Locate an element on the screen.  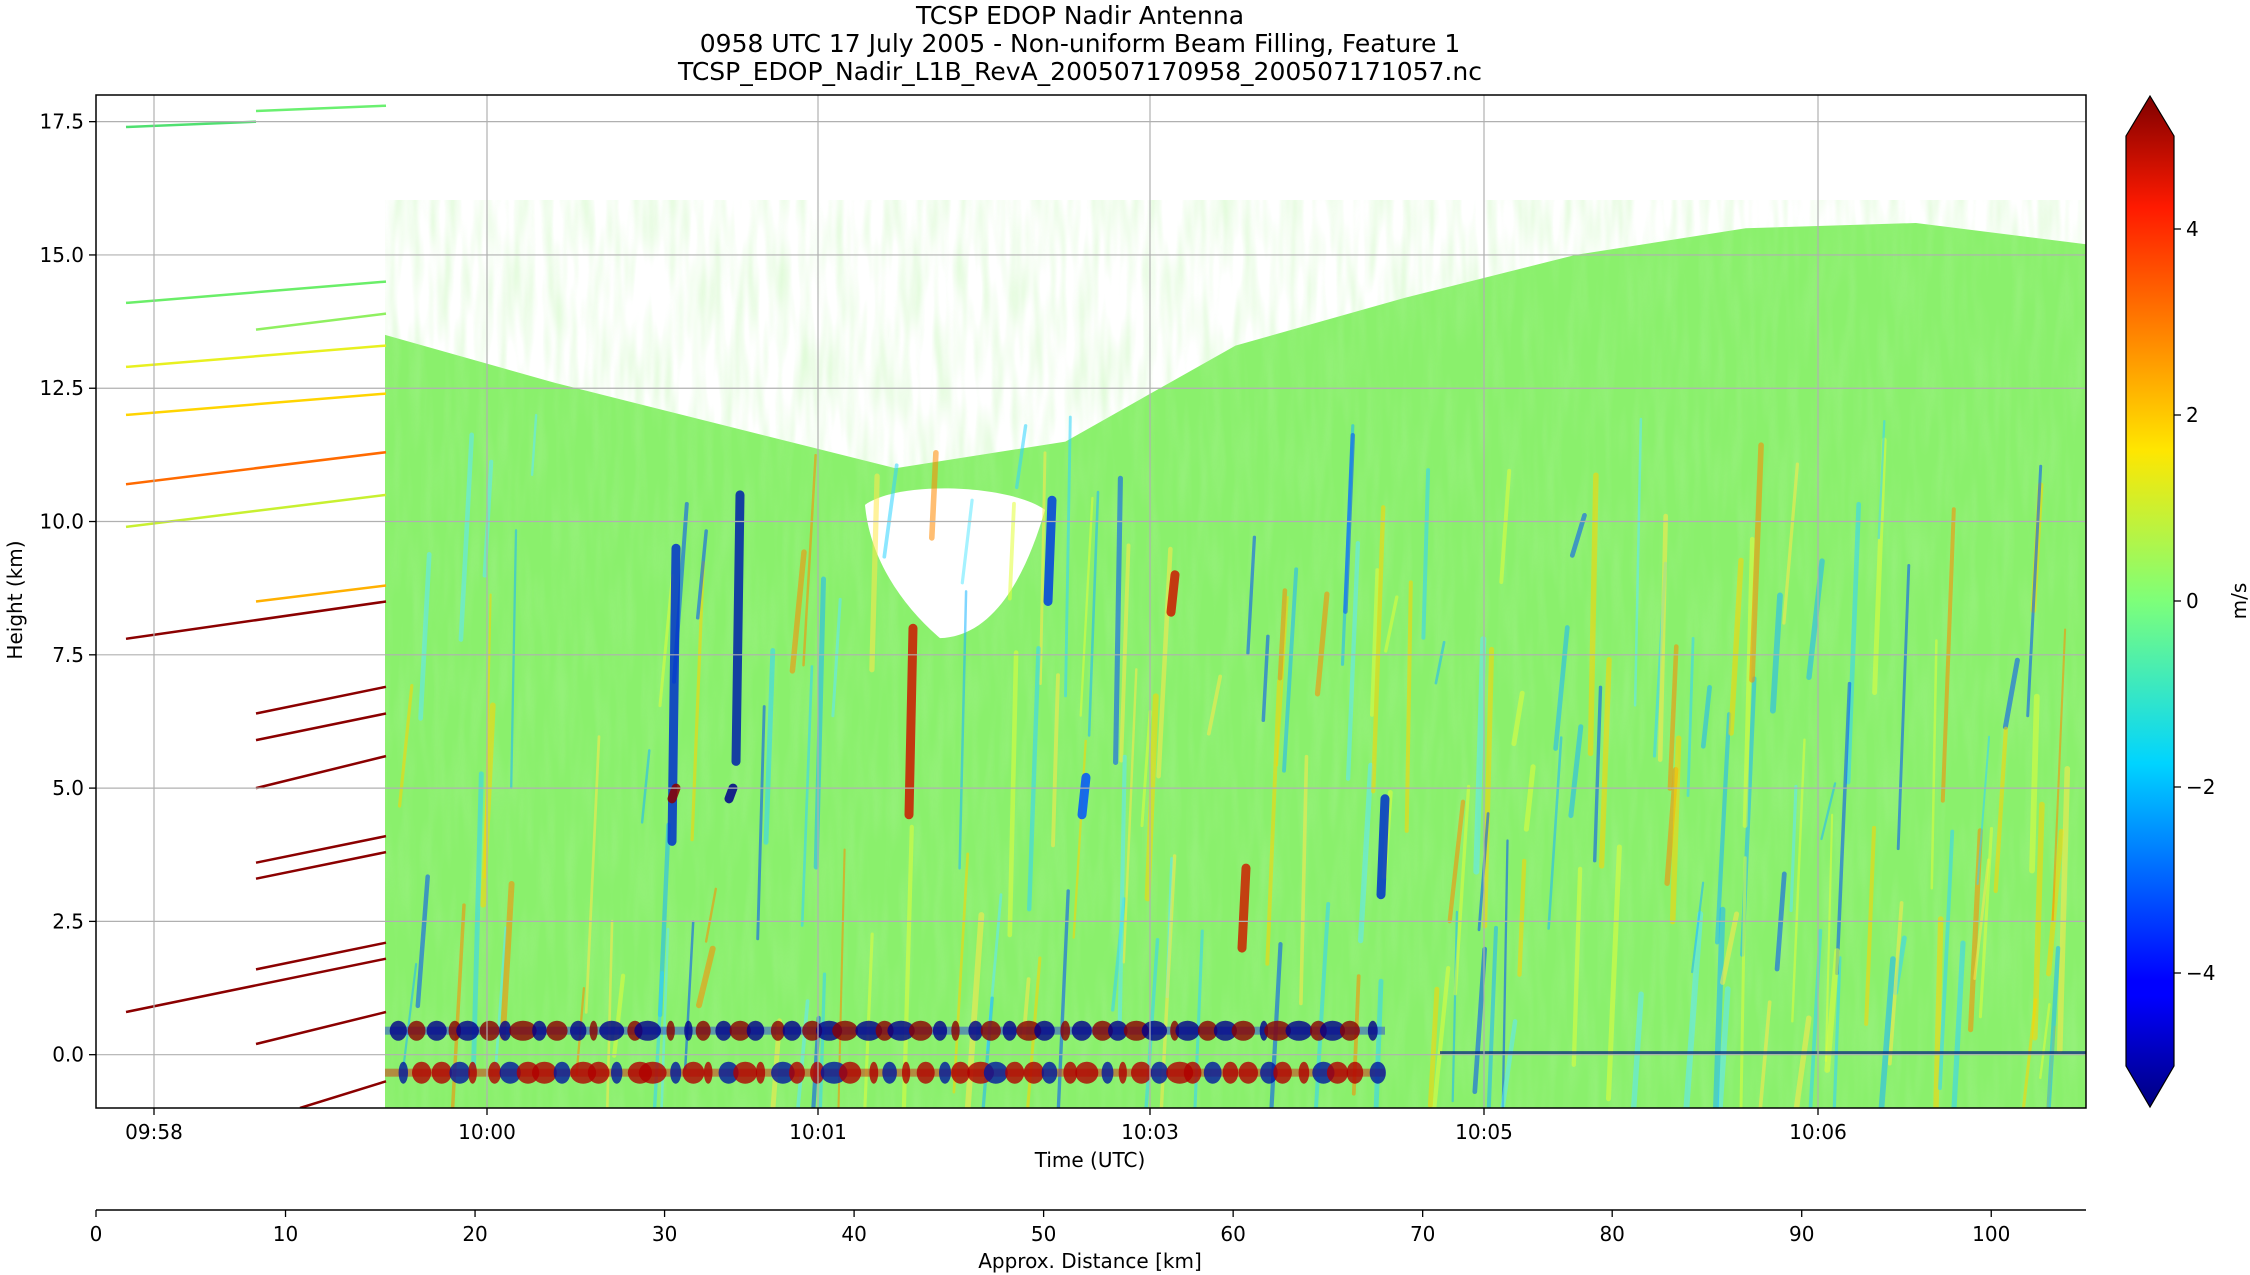
distance-tick-label: 40 is located at coordinates (853, 1234).